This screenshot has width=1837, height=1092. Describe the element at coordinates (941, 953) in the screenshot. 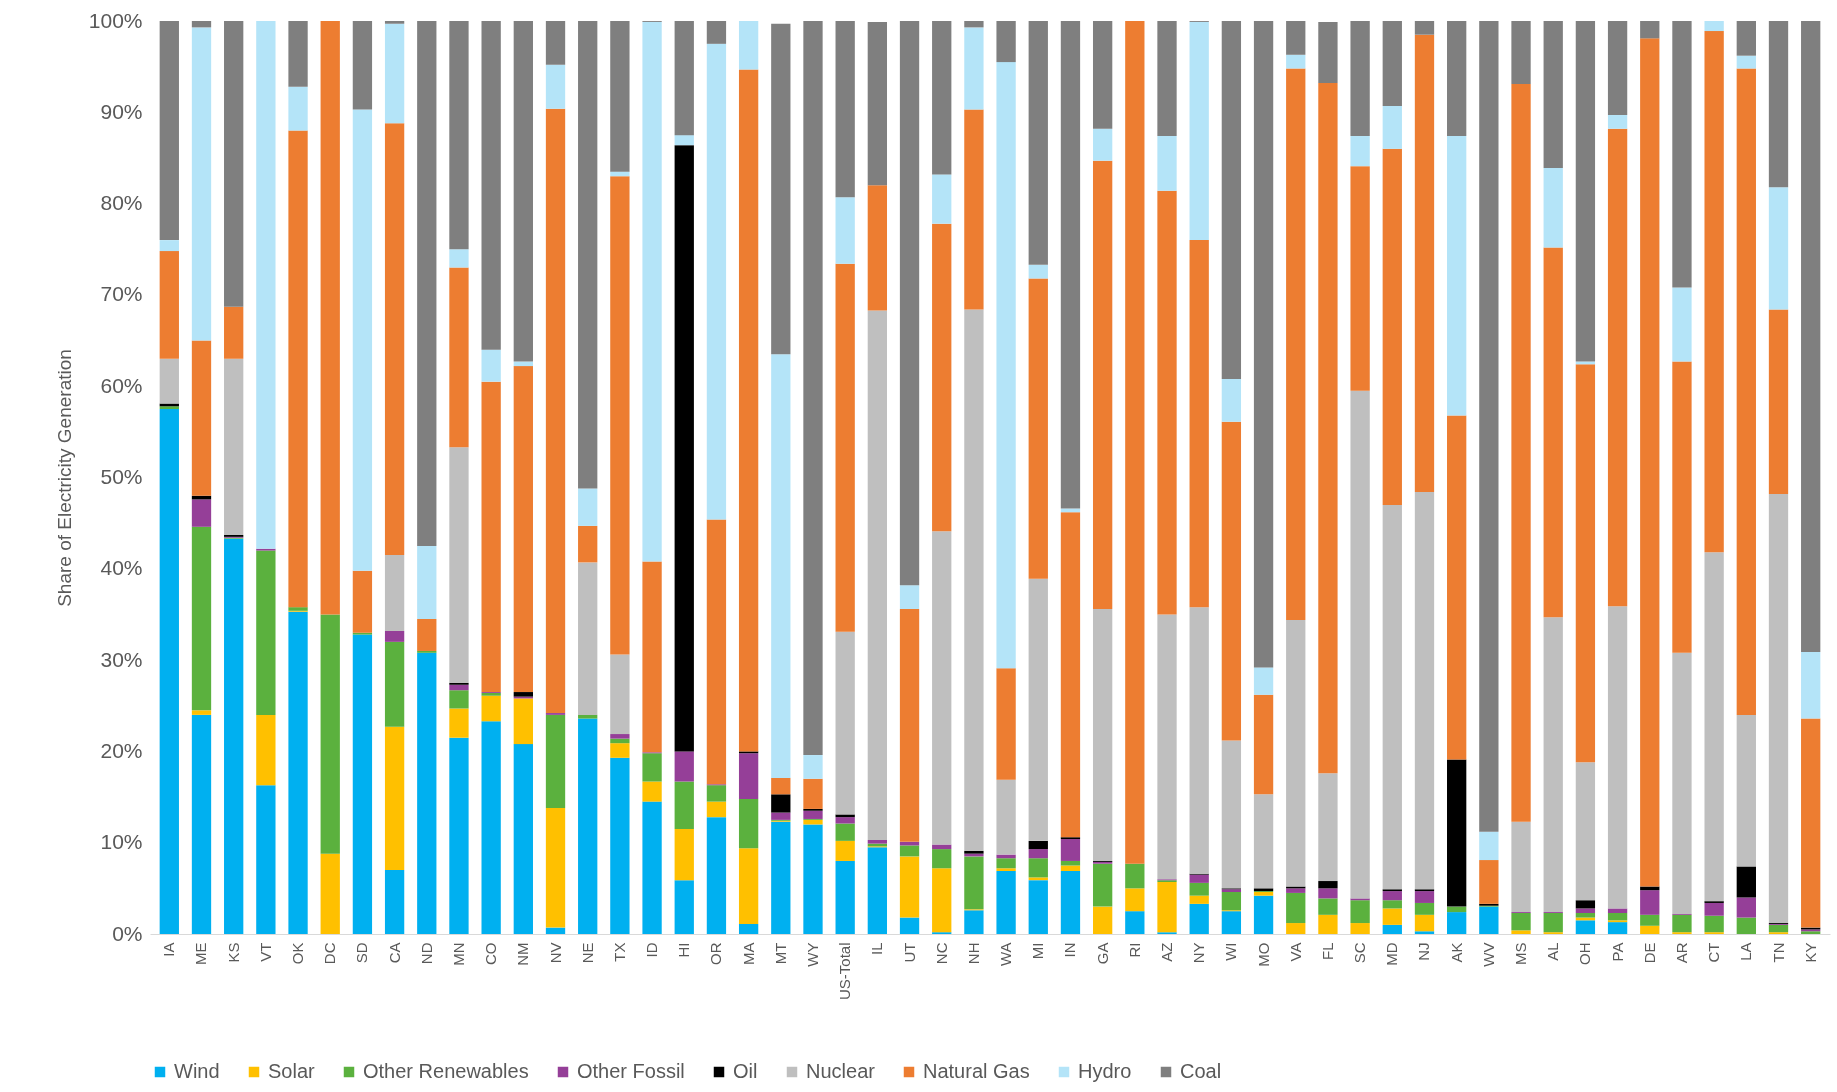

I see `x-tick-label: NC` at that location.